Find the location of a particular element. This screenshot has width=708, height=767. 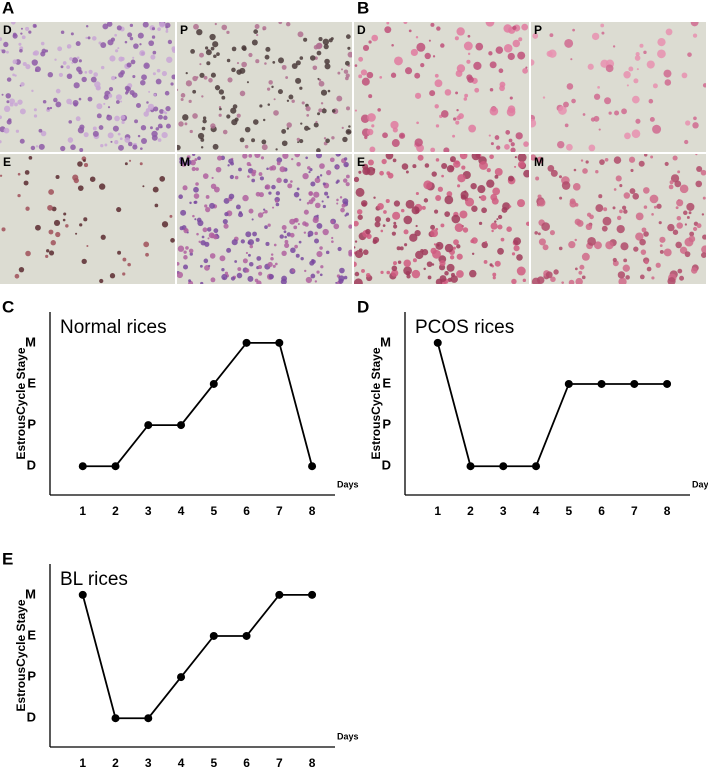

x-tick-label: 1 is located at coordinates (82, 511).